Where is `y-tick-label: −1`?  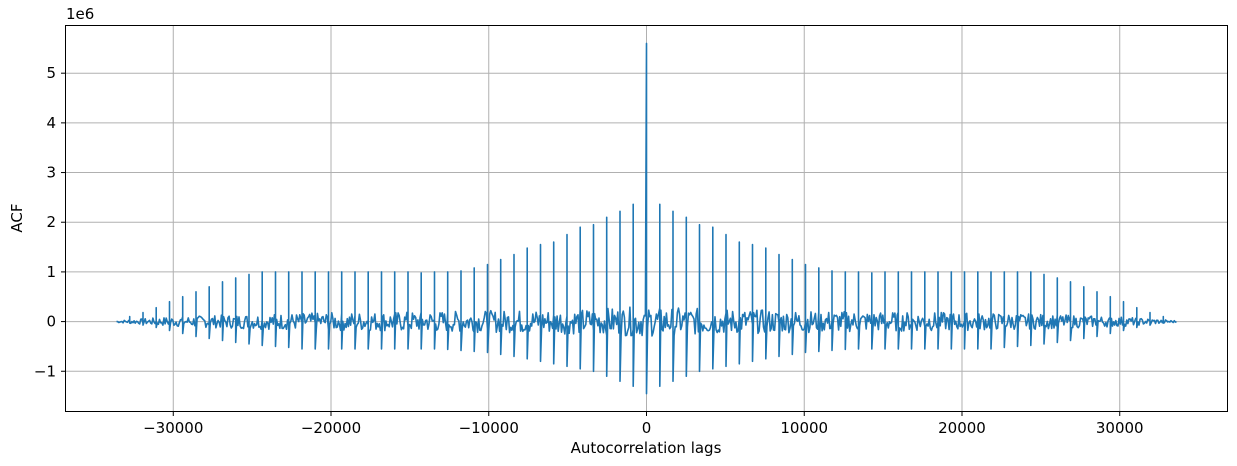
y-tick-label: −1 is located at coordinates (45, 371).